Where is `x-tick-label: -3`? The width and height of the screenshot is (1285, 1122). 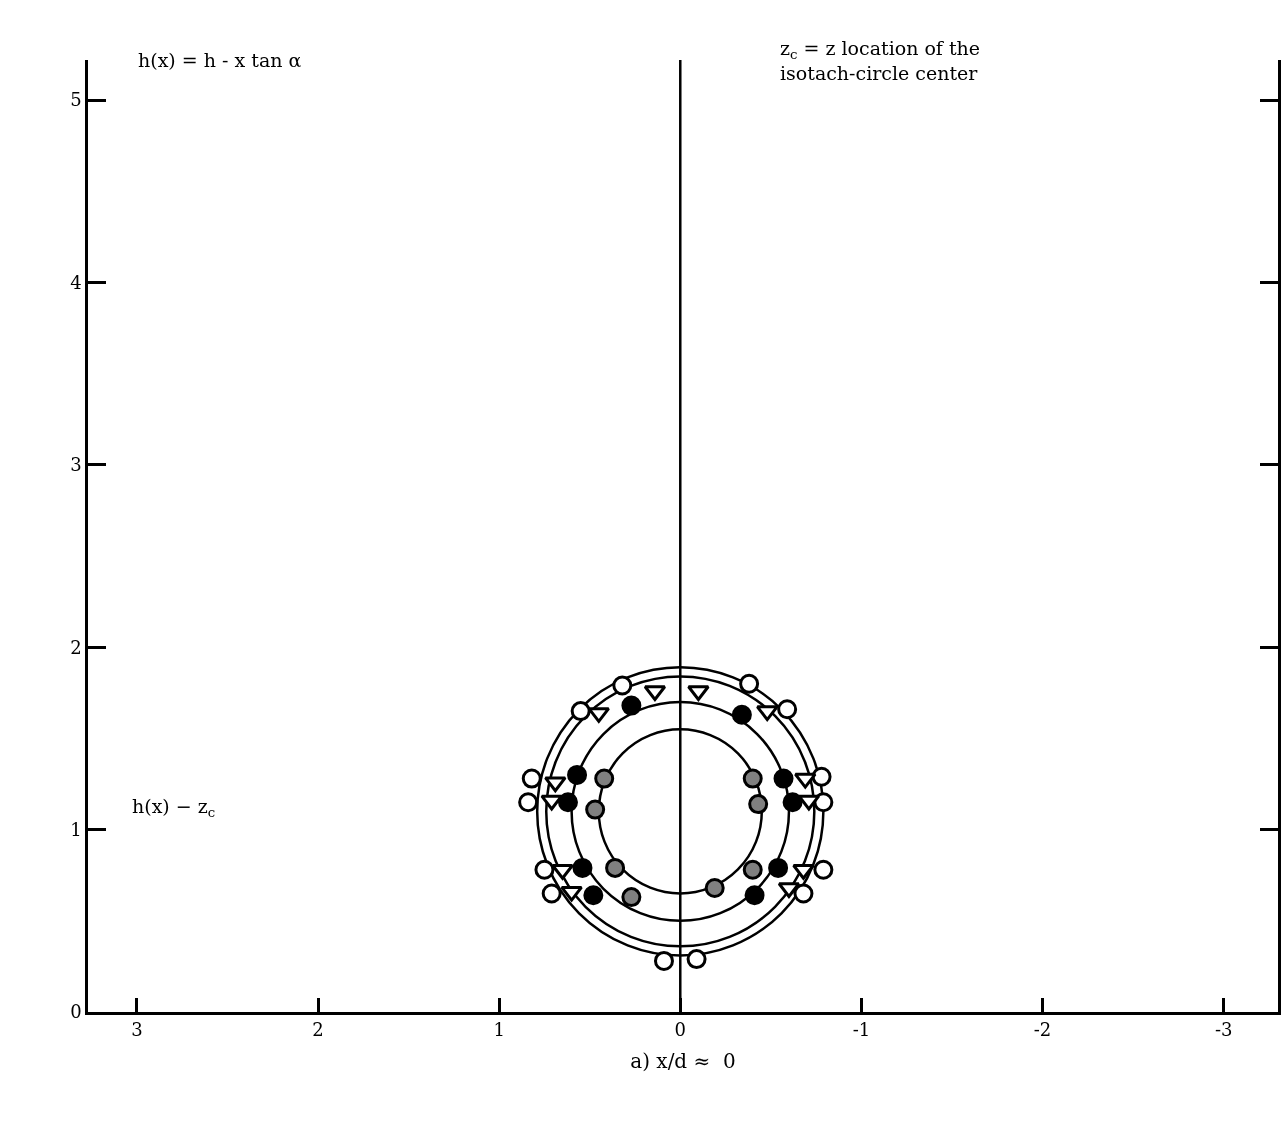
x-tick-label: -3 is located at coordinates (1223, 1030).